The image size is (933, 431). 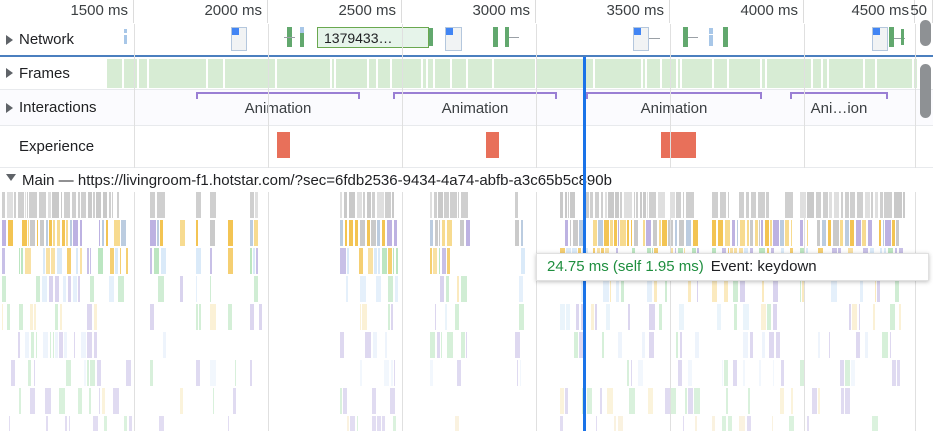 What do you see at coordinates (239, 39) in the screenshot?
I see `network-request-document` at bounding box center [239, 39].